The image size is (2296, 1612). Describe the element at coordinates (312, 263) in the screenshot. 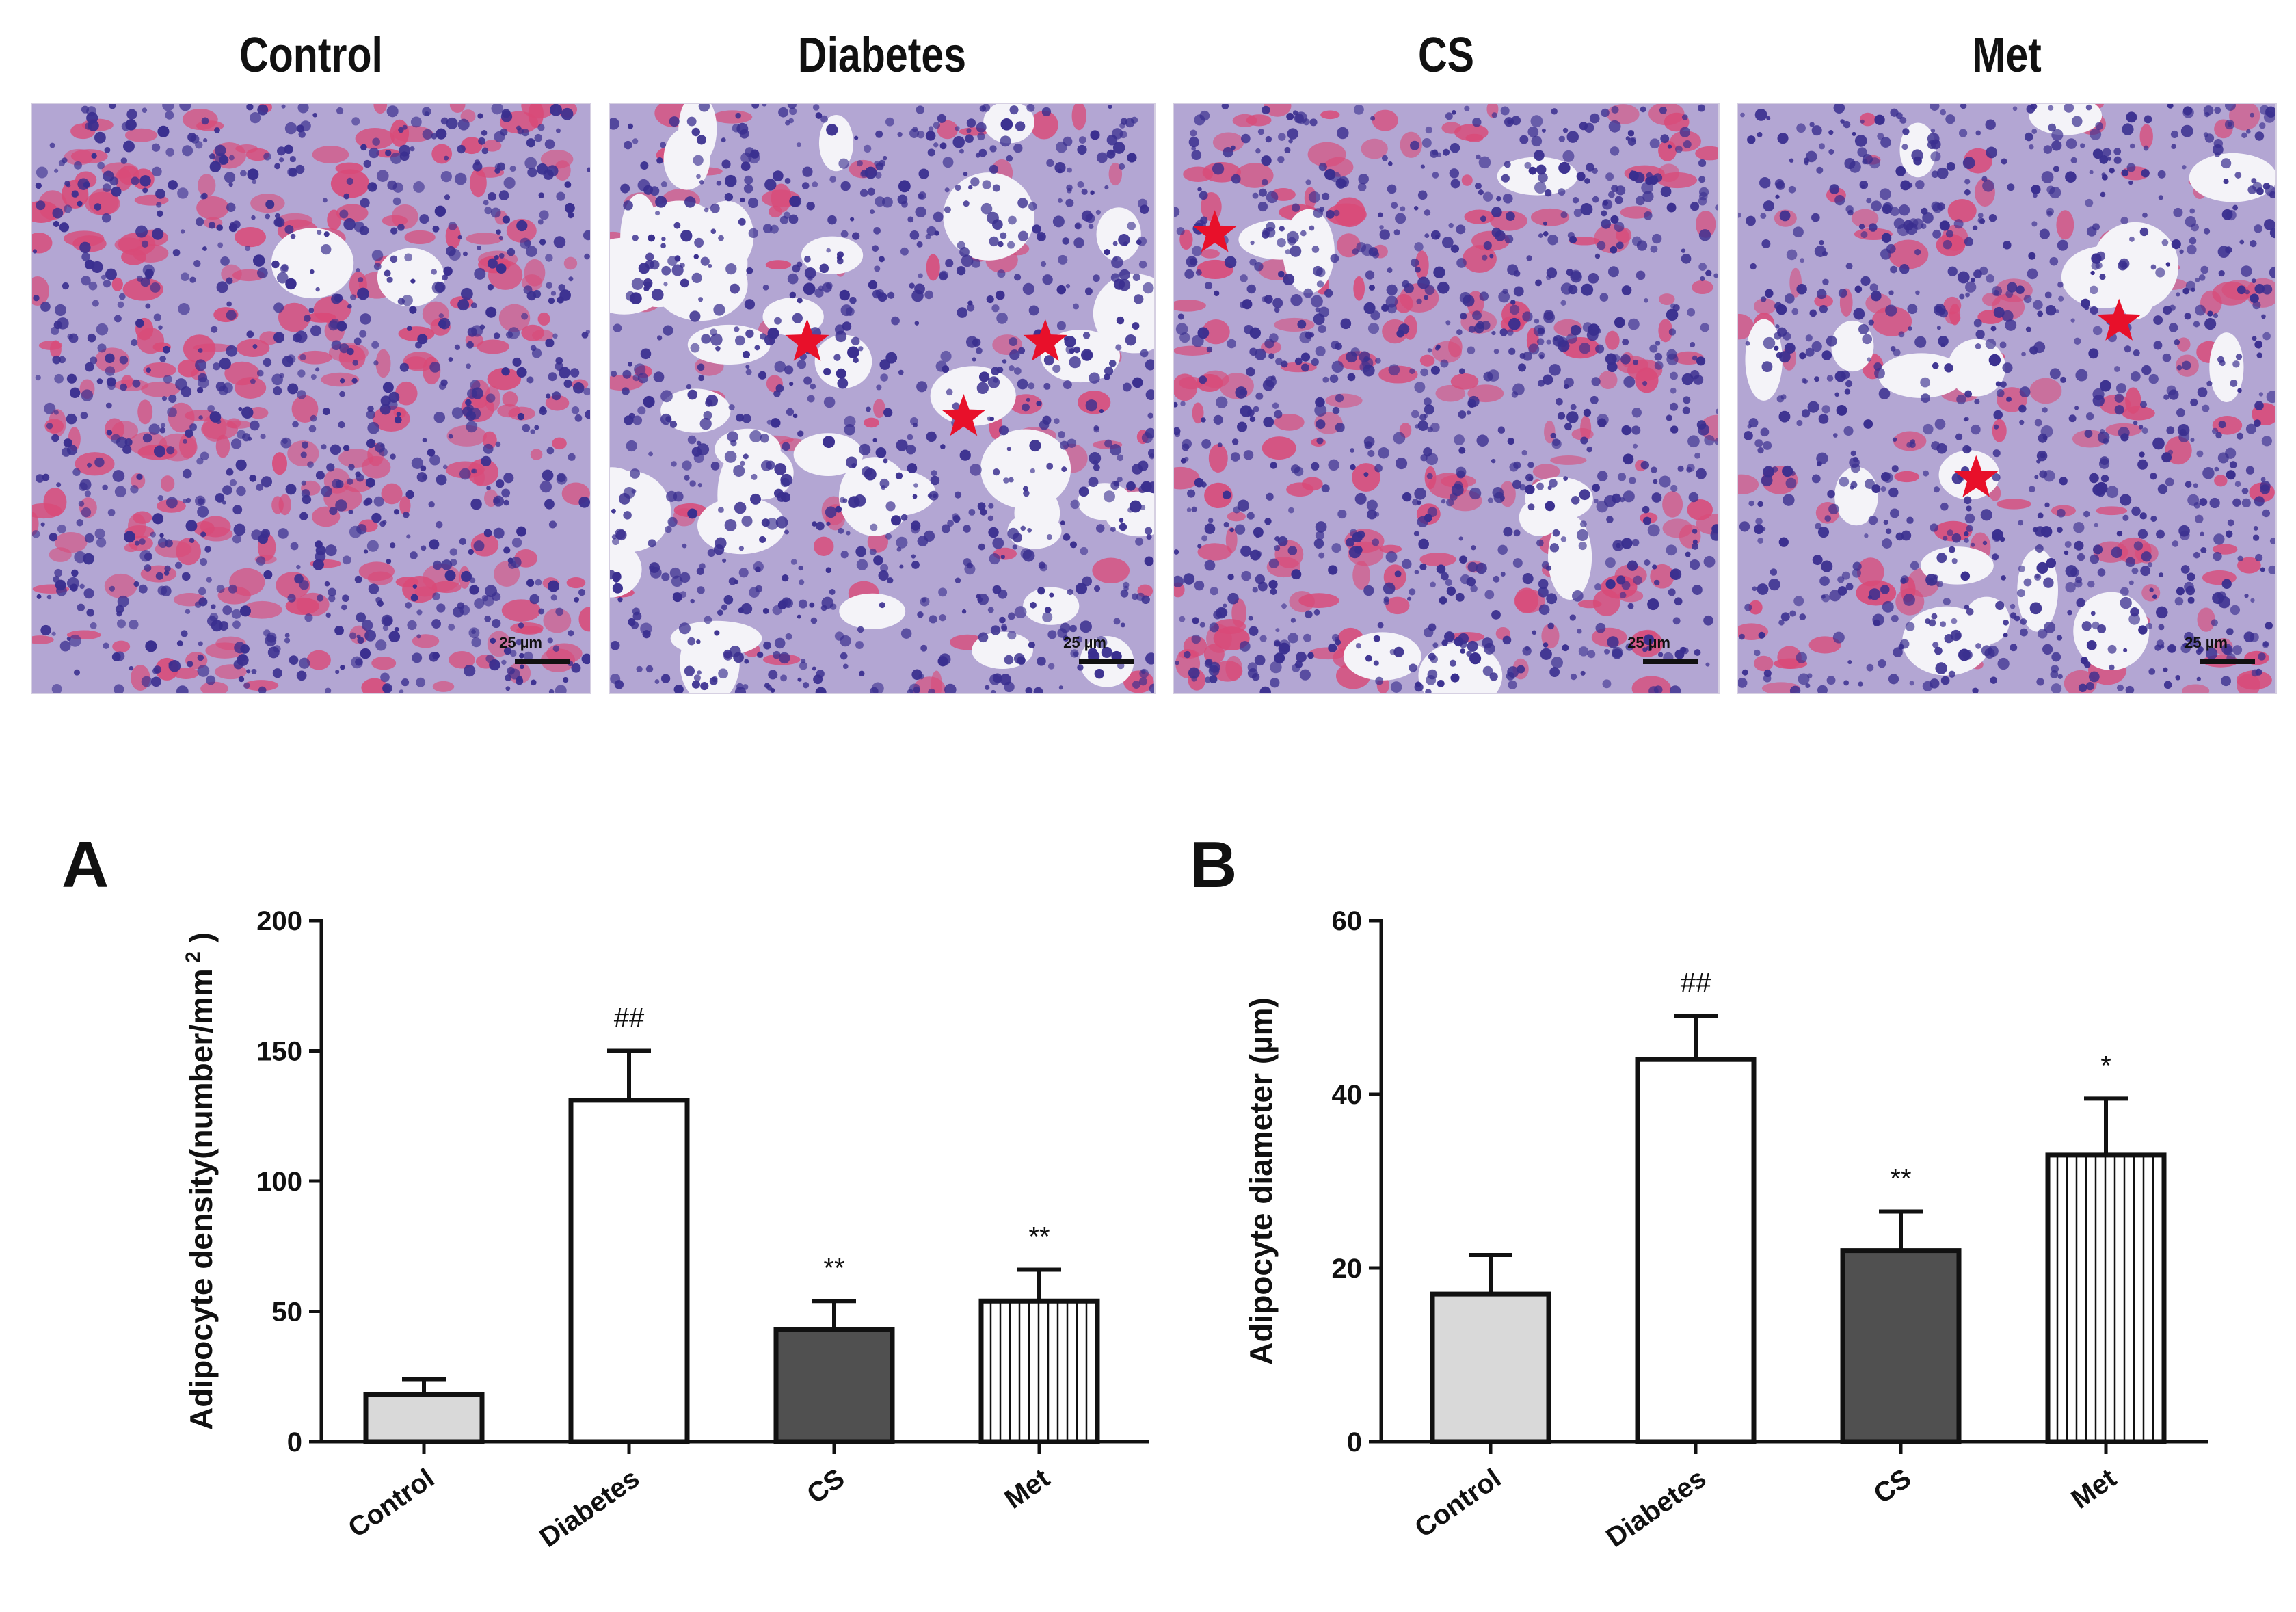

I see `adipocyte` at that location.